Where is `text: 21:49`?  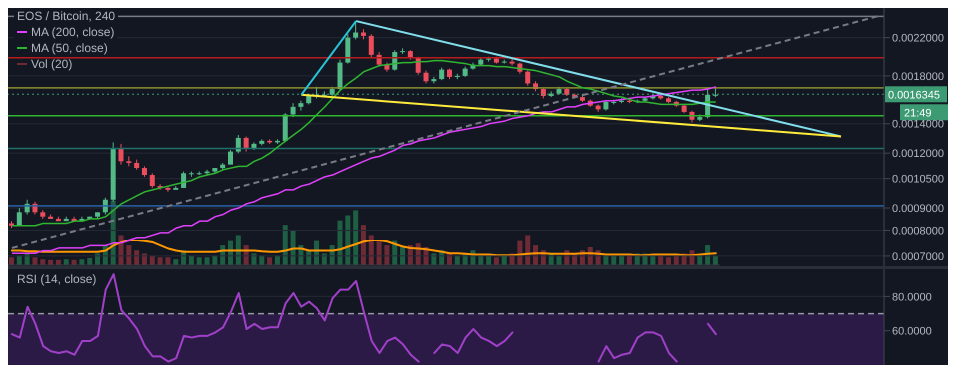 text: 21:49 is located at coordinates (918, 113).